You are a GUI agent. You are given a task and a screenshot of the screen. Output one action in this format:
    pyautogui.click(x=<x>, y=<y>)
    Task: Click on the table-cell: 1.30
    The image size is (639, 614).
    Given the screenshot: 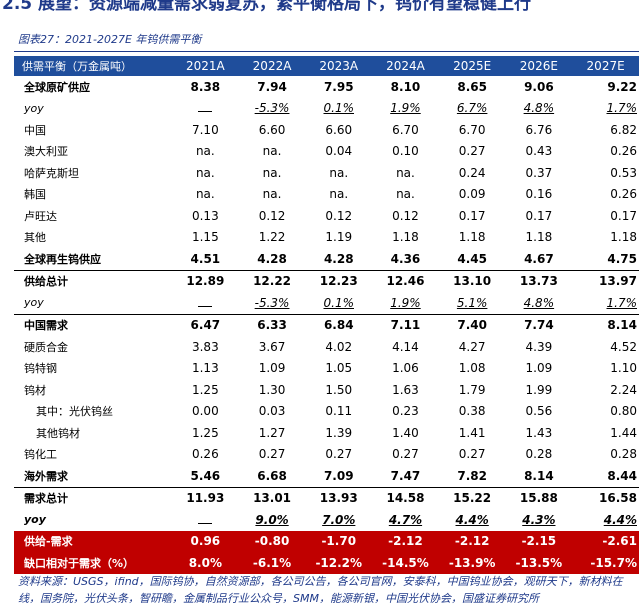 What is the action you would take?
    pyautogui.click(x=272, y=389)
    